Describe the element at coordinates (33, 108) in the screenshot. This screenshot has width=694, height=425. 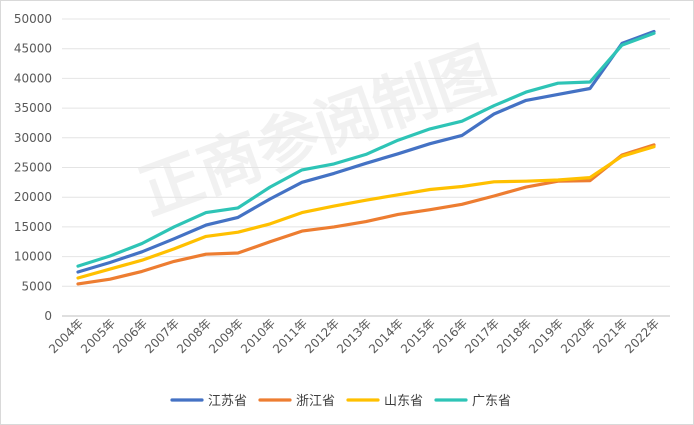
I see `y-tick-label: 35000` at that location.